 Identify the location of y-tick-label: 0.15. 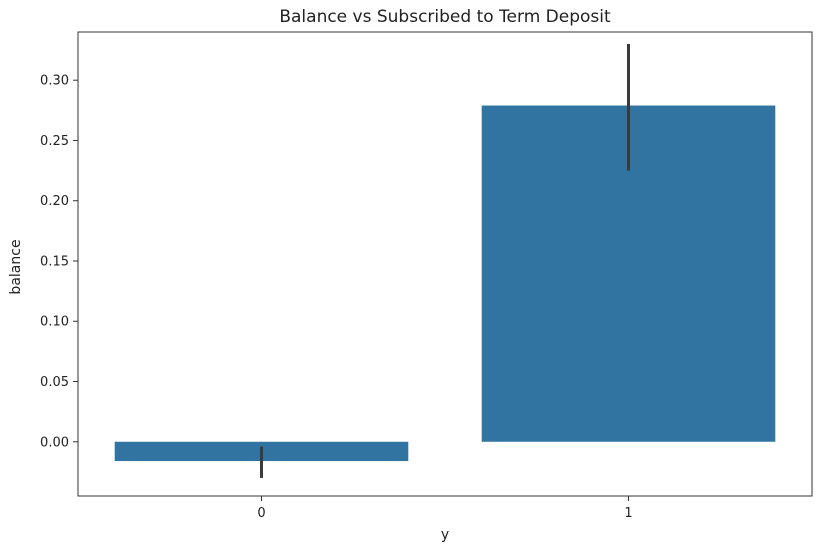
(54, 261).